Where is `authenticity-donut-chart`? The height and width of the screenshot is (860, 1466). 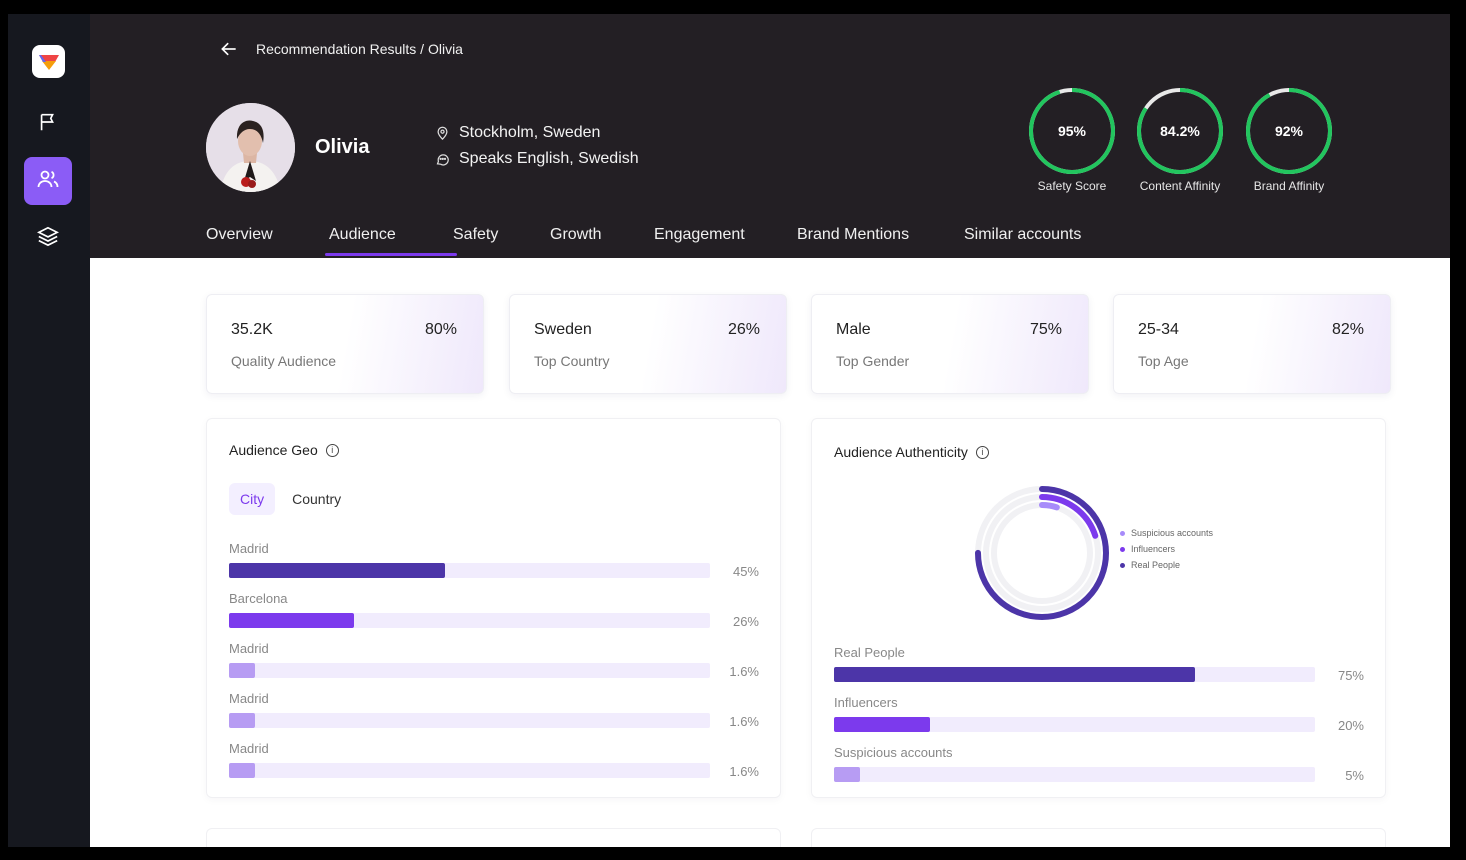
authenticity-donut-chart is located at coordinates (1042, 553).